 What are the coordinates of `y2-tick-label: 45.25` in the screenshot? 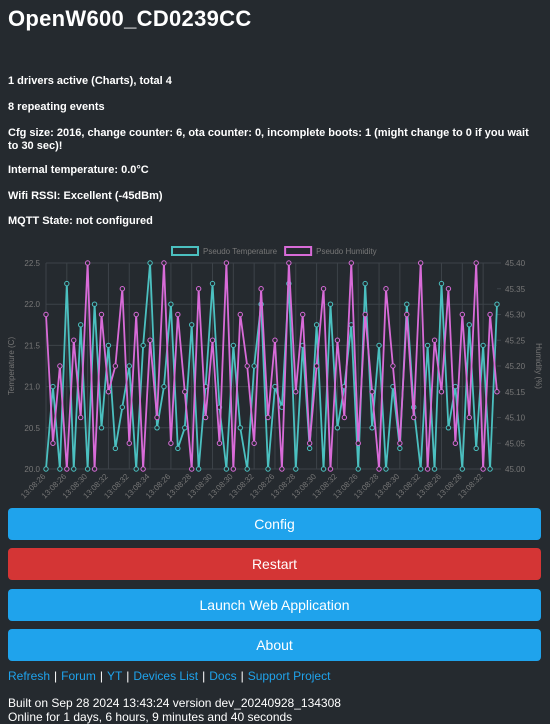 It's located at (515, 340).